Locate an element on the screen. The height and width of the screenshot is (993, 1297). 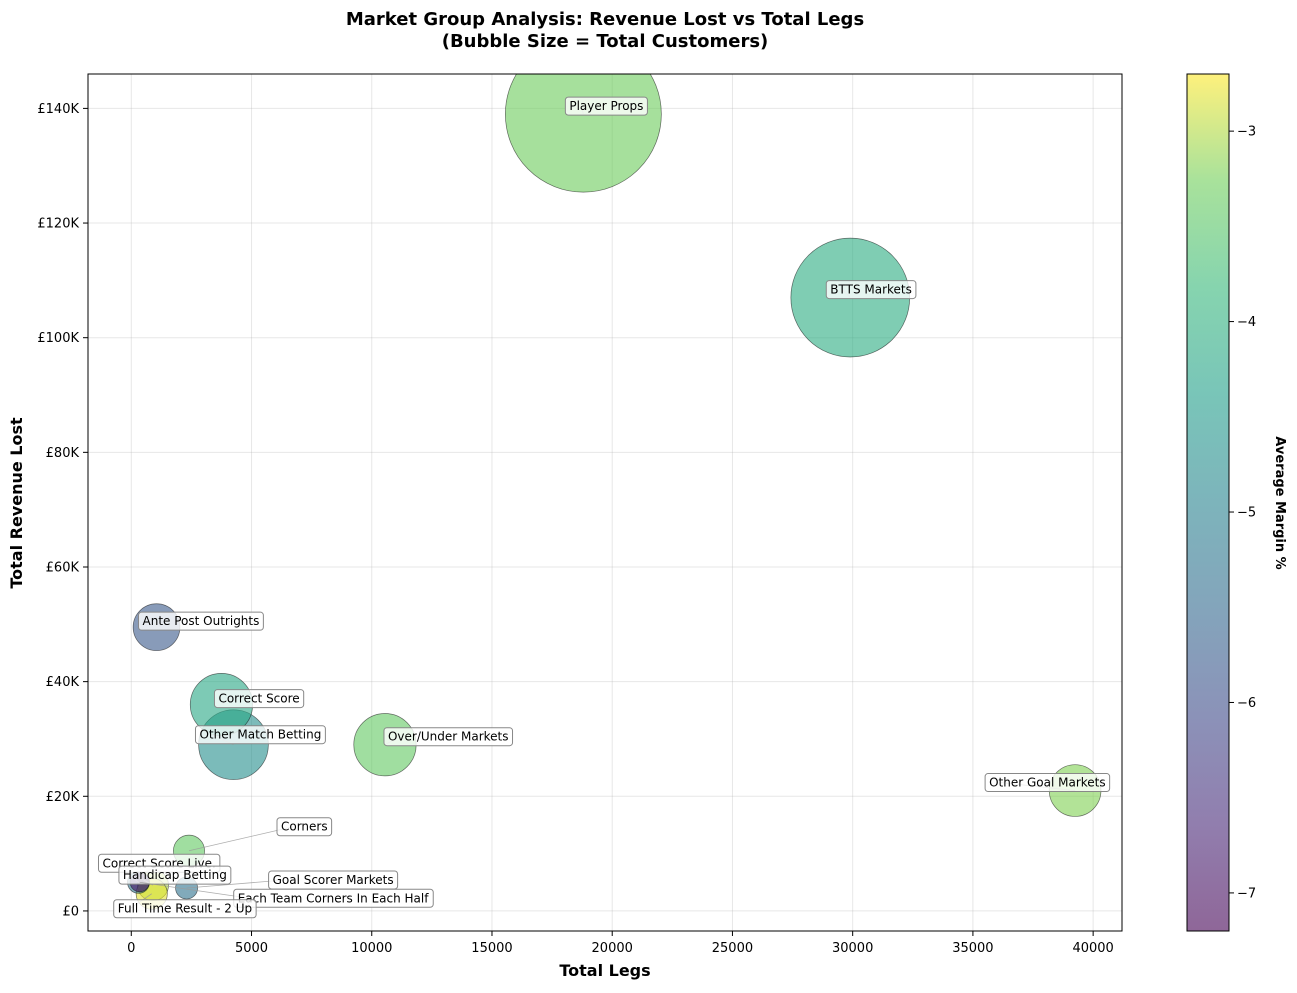
bubble-label: Corners is located at coordinates (304, 827).